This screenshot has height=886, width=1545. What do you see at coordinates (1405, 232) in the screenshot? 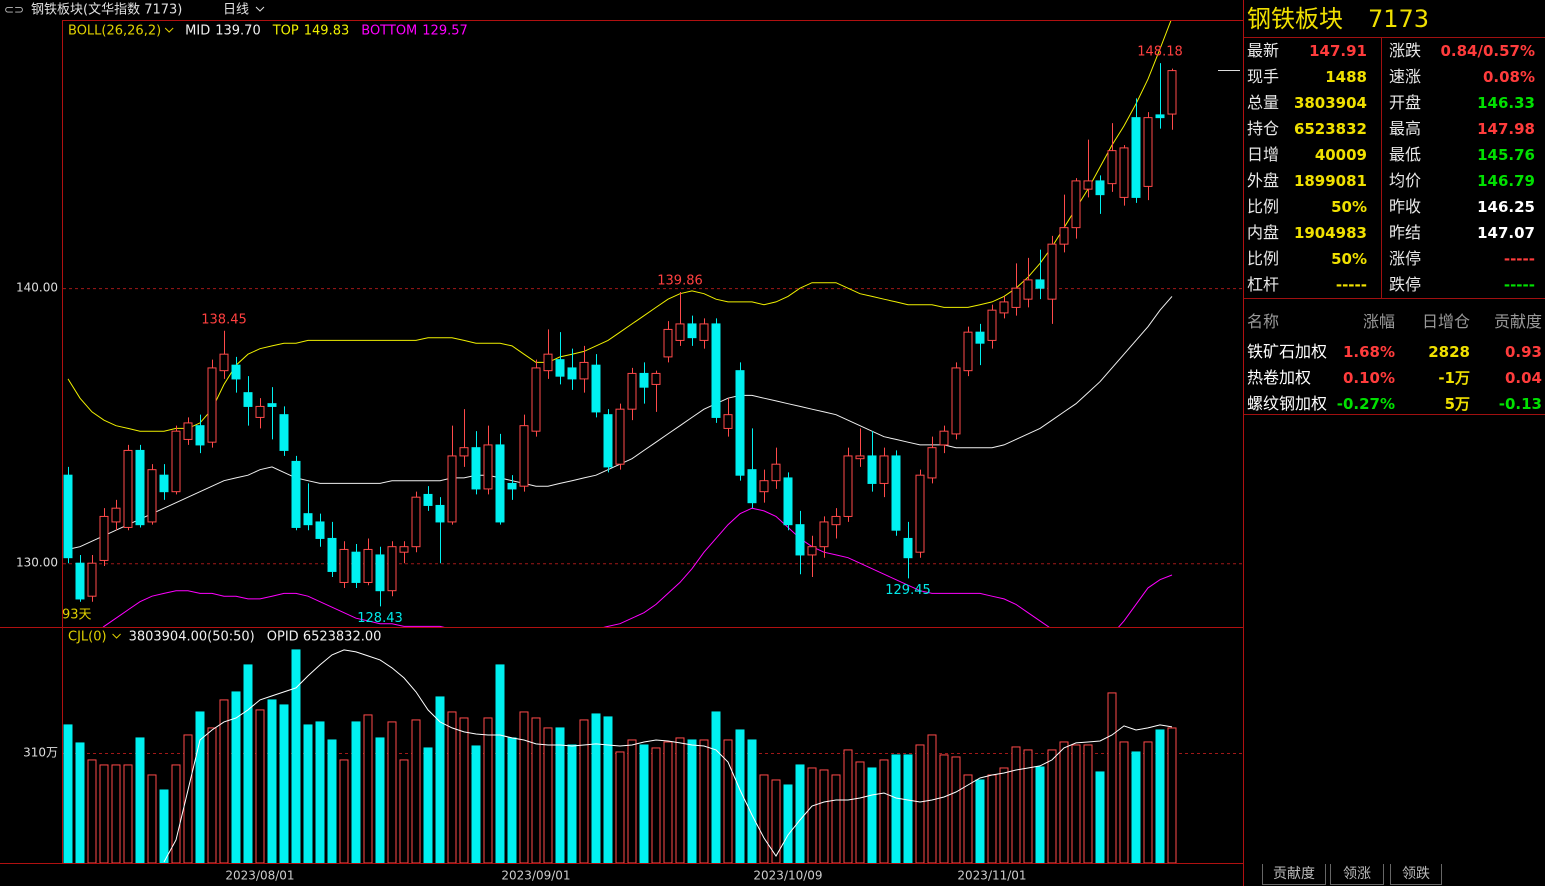
I see `quote-label: 昨结` at bounding box center [1405, 232].